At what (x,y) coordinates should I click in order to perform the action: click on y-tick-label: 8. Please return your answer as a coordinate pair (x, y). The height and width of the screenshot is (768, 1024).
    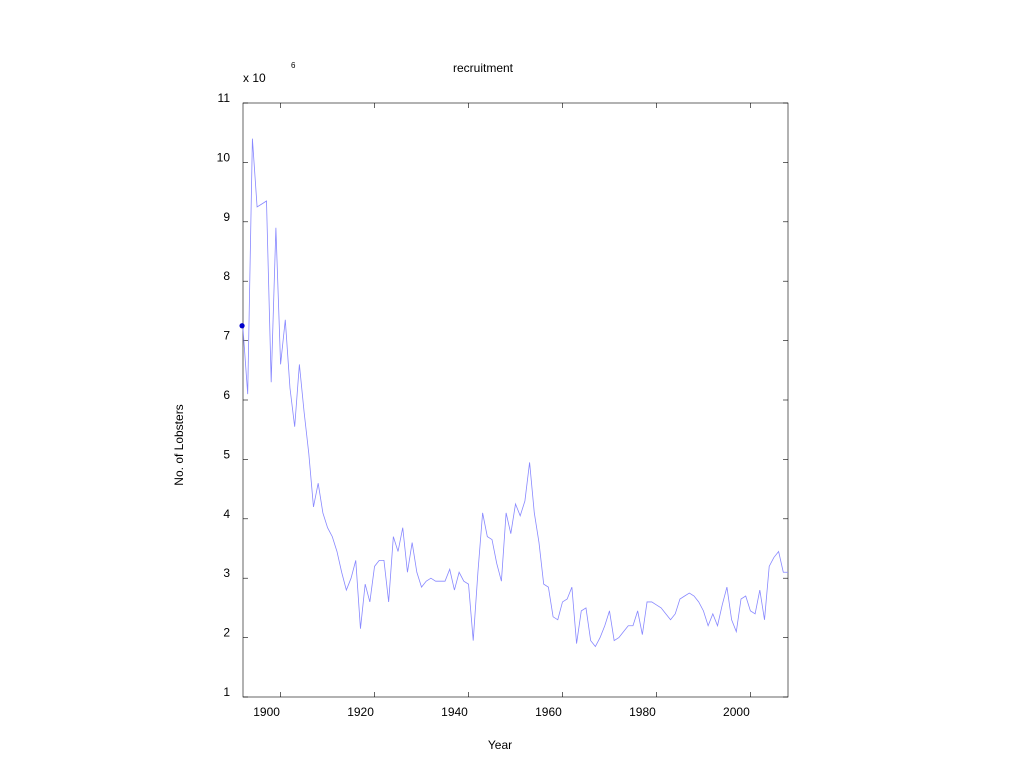
    Looking at the image, I should click on (226, 276).